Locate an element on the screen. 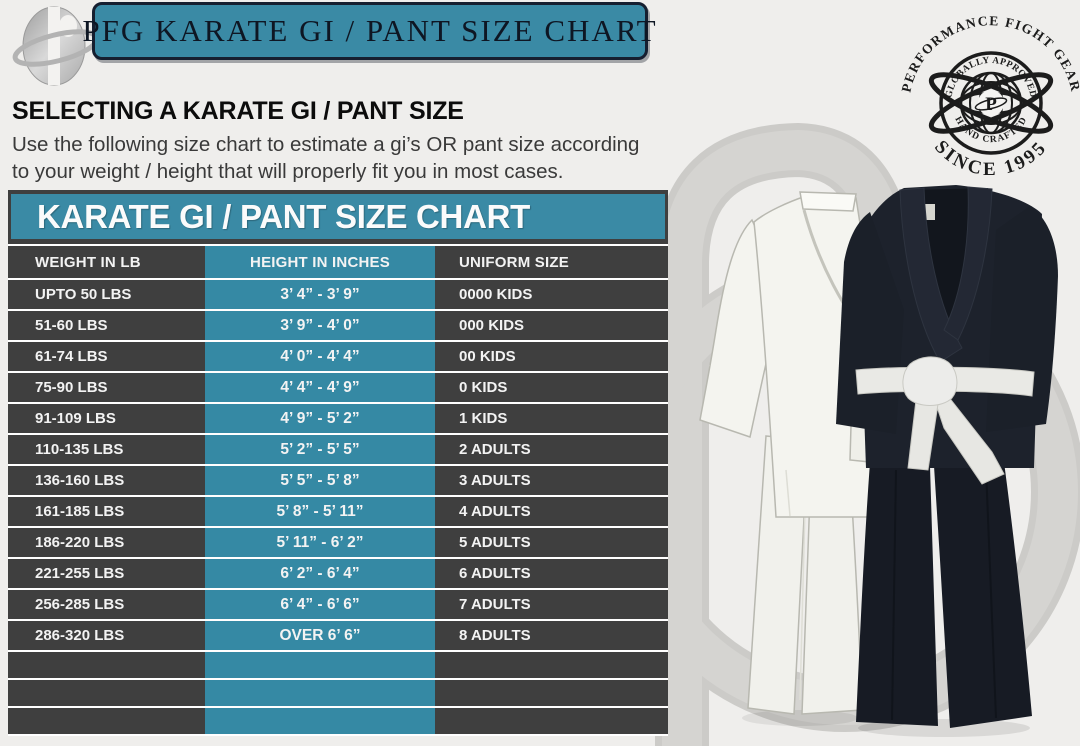  height-cell: 4’ 0” - 4’ 4” is located at coordinates (320, 356).